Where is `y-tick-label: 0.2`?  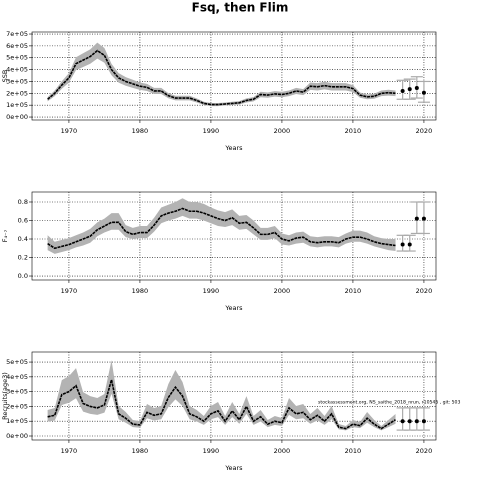
y-tick-label: 0.2 is located at coordinates (23, 258).